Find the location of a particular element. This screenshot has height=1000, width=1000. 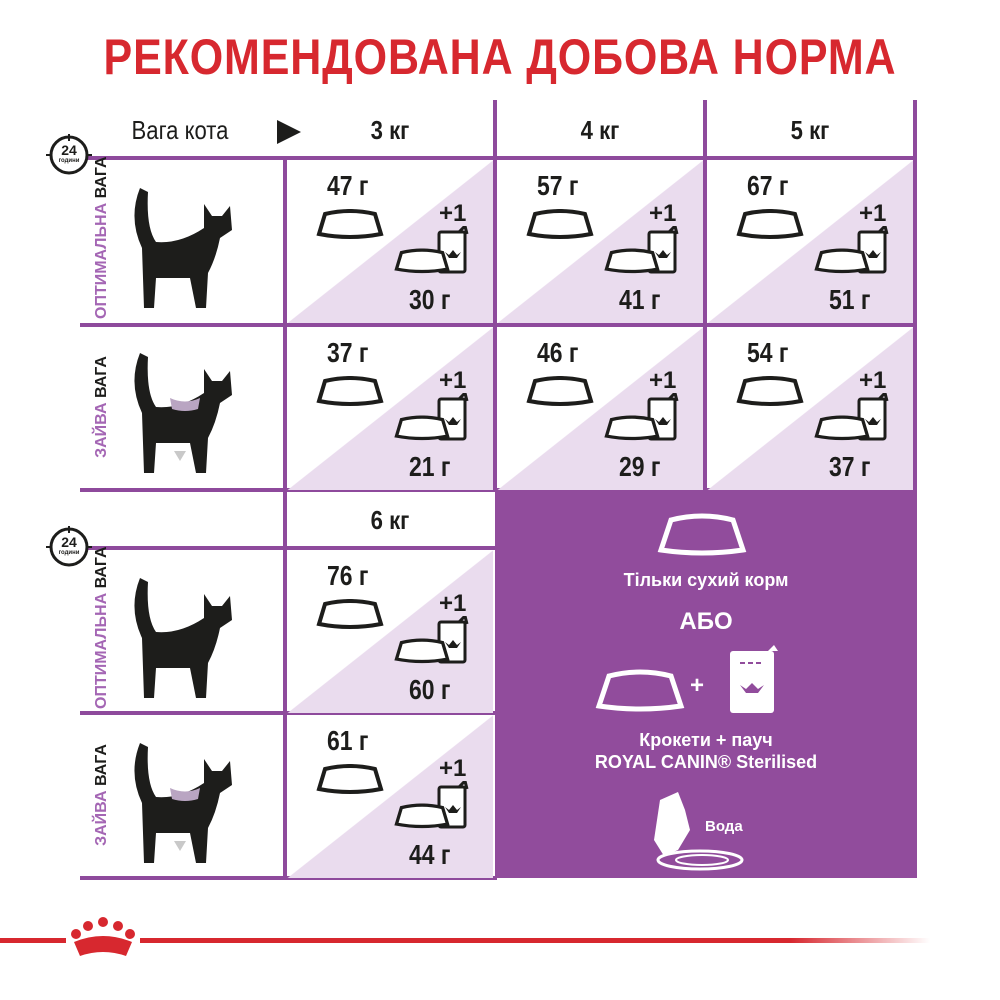

mixed-amount: 51 г is located at coordinates (850, 299).